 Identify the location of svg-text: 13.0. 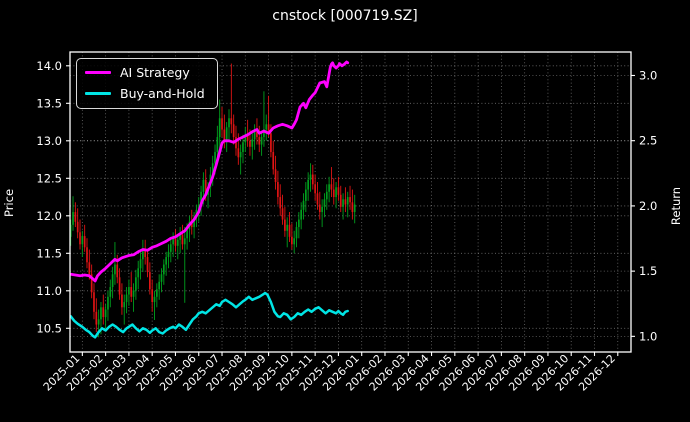
(49, 141).